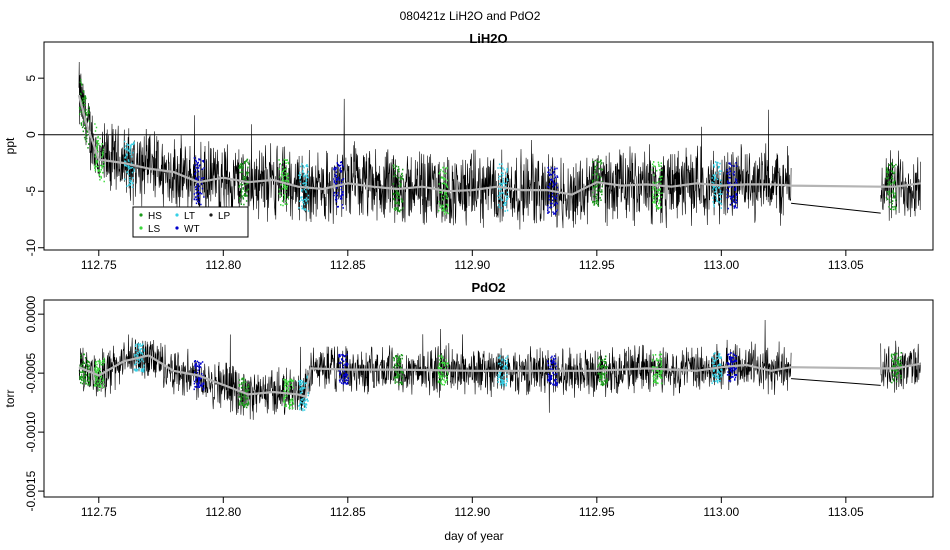  I want to click on legend: HS LT LP LS WT, so click(190, 222).